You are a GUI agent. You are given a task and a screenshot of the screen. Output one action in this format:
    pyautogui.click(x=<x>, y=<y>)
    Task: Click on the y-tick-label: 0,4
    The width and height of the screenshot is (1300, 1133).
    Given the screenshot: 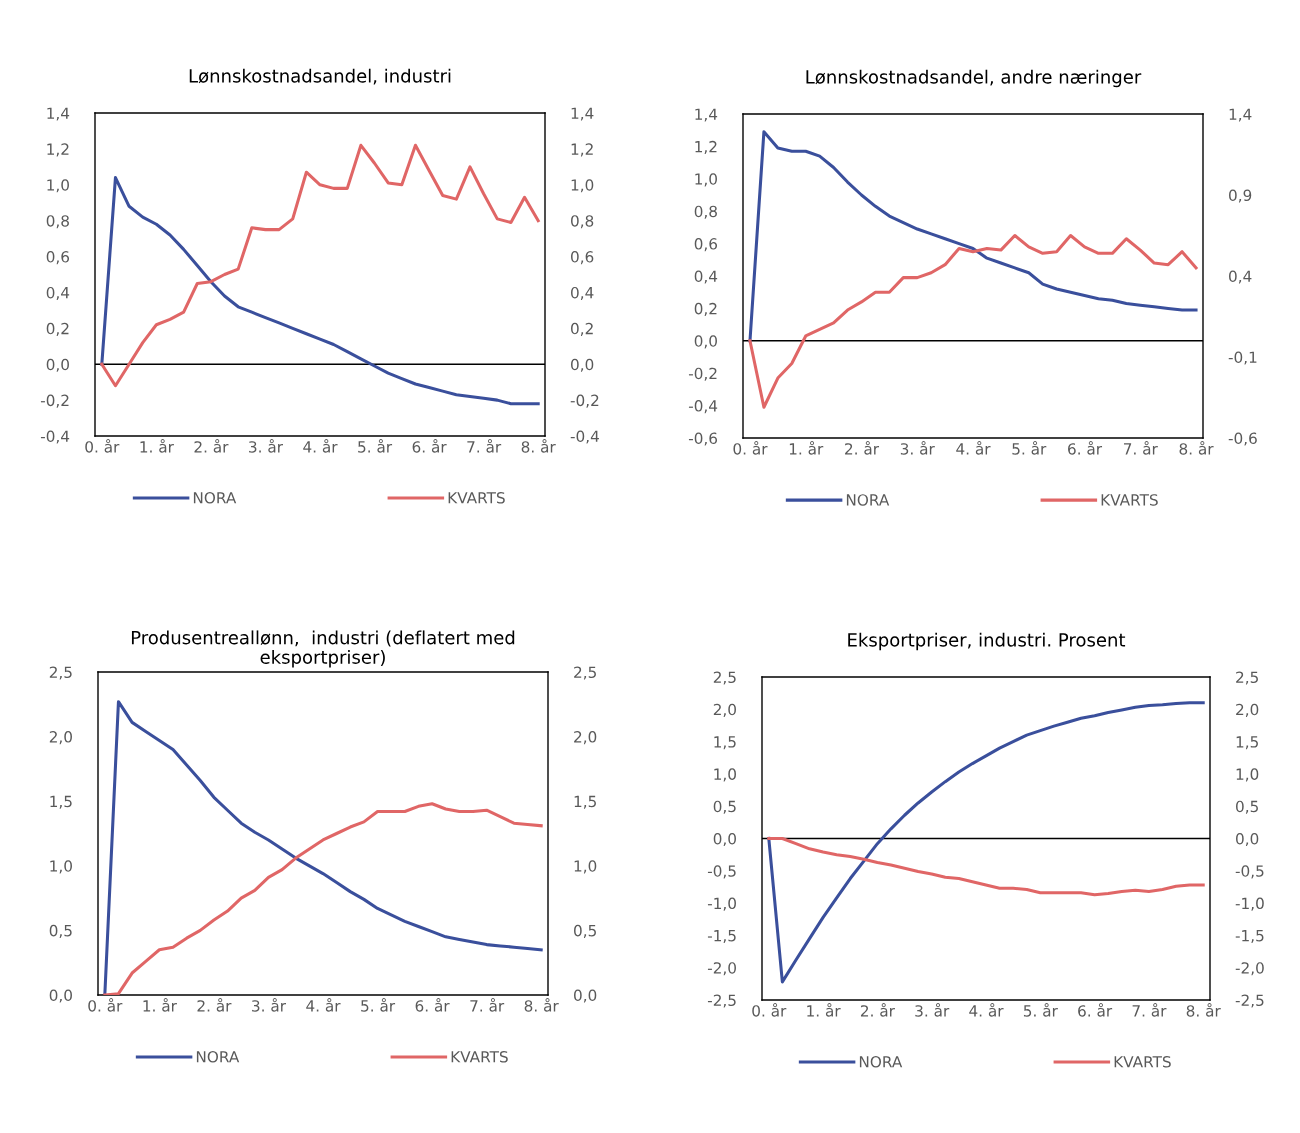 What is the action you would take?
    pyautogui.click(x=58, y=293)
    